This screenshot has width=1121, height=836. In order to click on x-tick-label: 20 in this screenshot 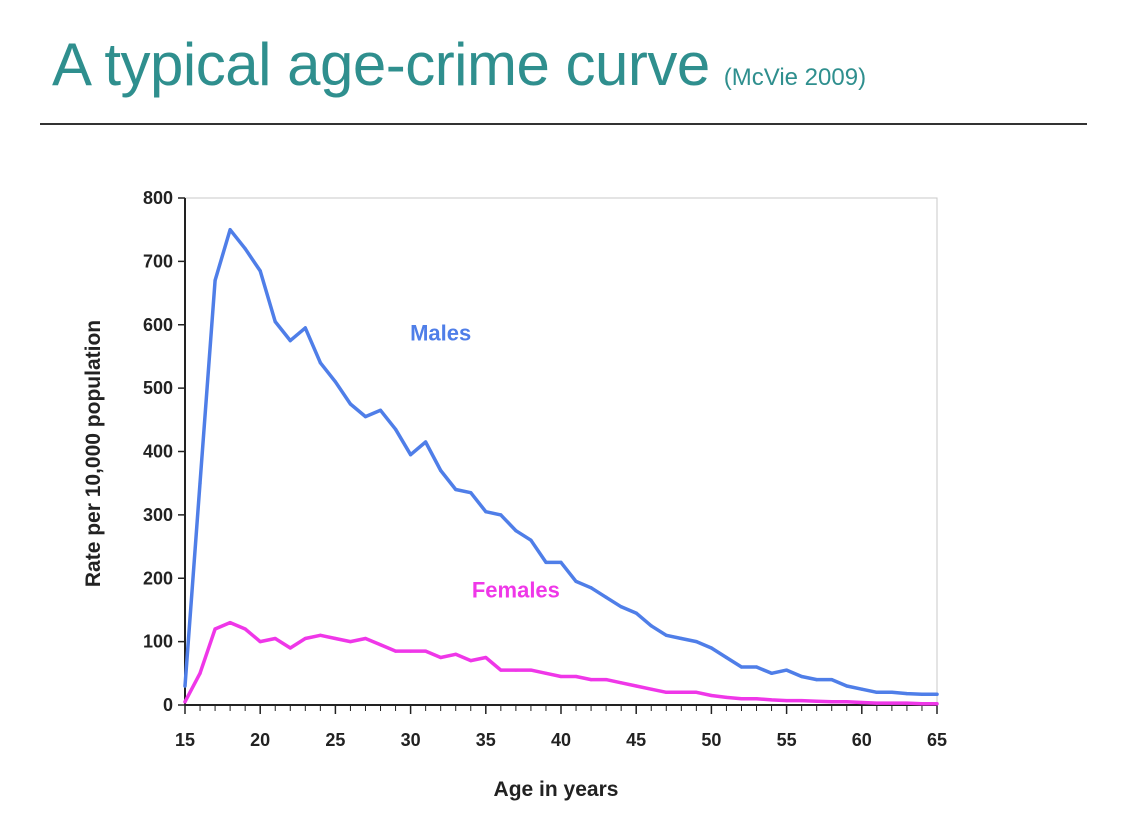, I will do `click(260, 740)`.